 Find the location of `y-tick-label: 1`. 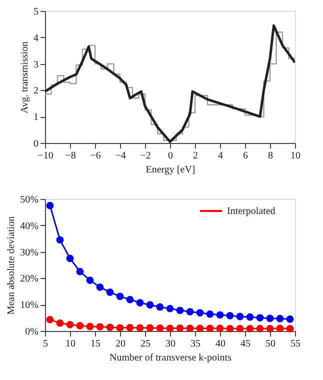

y-tick-label: 1 is located at coordinates (36, 118).